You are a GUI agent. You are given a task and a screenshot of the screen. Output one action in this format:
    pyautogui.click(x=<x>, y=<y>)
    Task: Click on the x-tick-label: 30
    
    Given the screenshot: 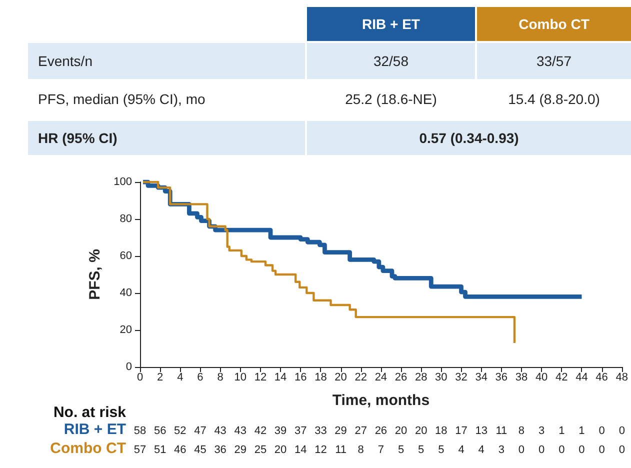 What is the action you would take?
    pyautogui.click(x=441, y=378)
    